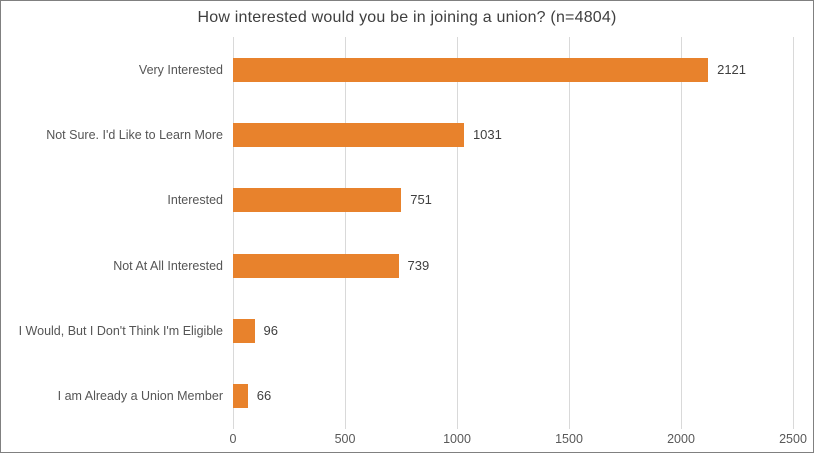 This screenshot has width=814, height=453. What do you see at coordinates (140, 396) in the screenshot?
I see `category-label: I am Already a Union Member` at bounding box center [140, 396].